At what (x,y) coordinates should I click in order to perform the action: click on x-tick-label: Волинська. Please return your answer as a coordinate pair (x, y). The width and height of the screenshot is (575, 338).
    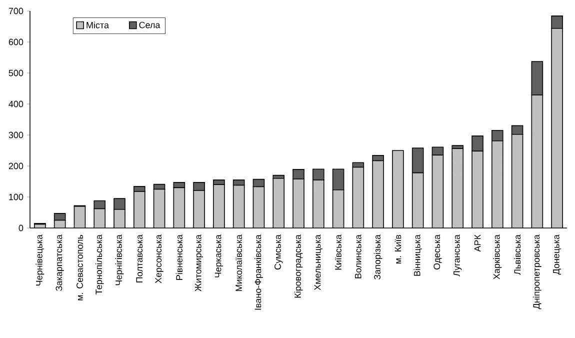
    Looking at the image, I should click on (358, 256).